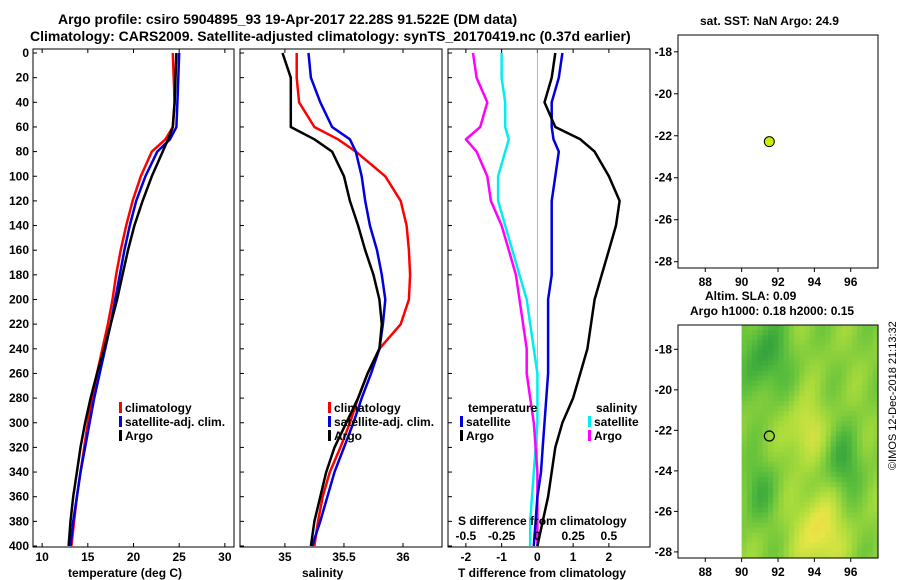 This screenshot has height=580, width=900. Describe the element at coordinates (175, 422) in the screenshot. I see `temperature-legend-satellite-label: satellite-adj. clim.` at that location.